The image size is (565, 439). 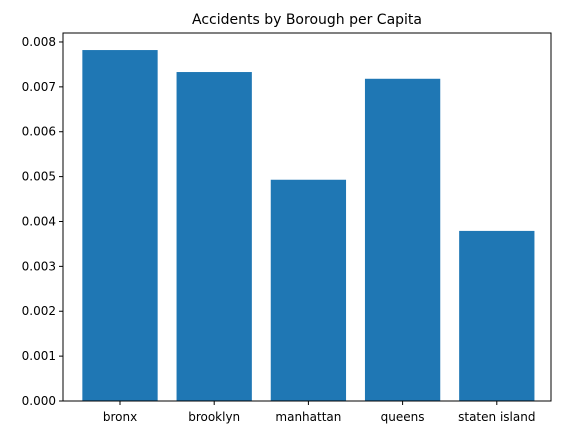 I want to click on y-tick-label: 0.005, so click(x=39, y=177).